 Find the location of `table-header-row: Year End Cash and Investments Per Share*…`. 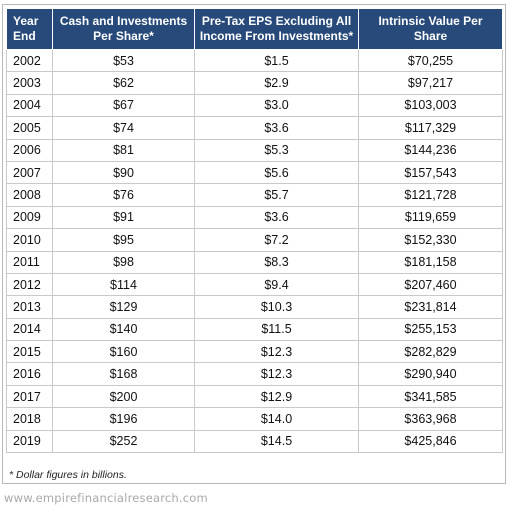

table-header-row: Year End Cash and Investments Per Share*… is located at coordinates (254, 29).